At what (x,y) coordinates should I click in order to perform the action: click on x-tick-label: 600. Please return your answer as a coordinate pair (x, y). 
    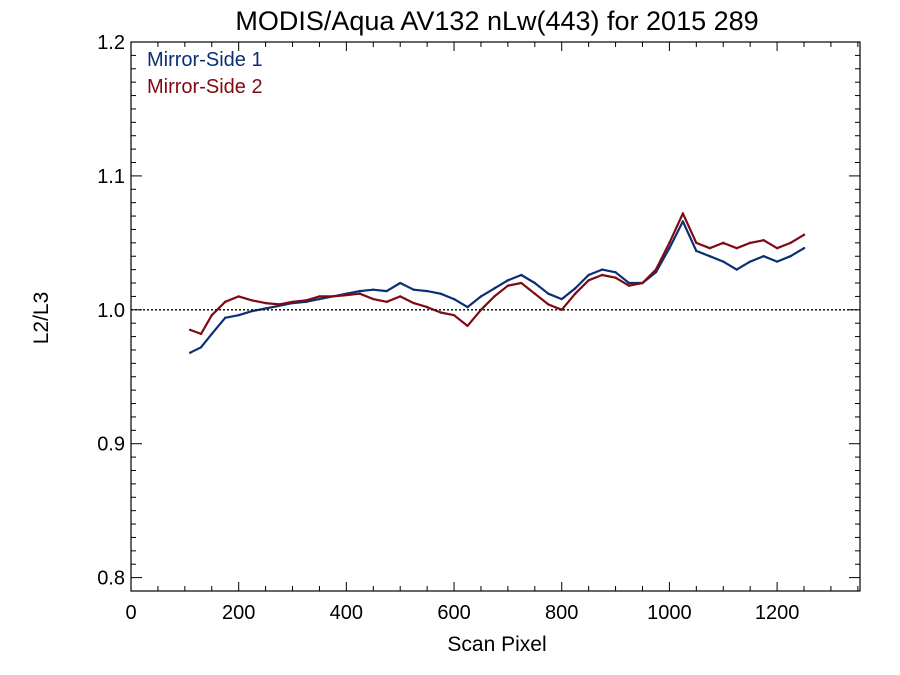
    Looking at the image, I should click on (453, 613).